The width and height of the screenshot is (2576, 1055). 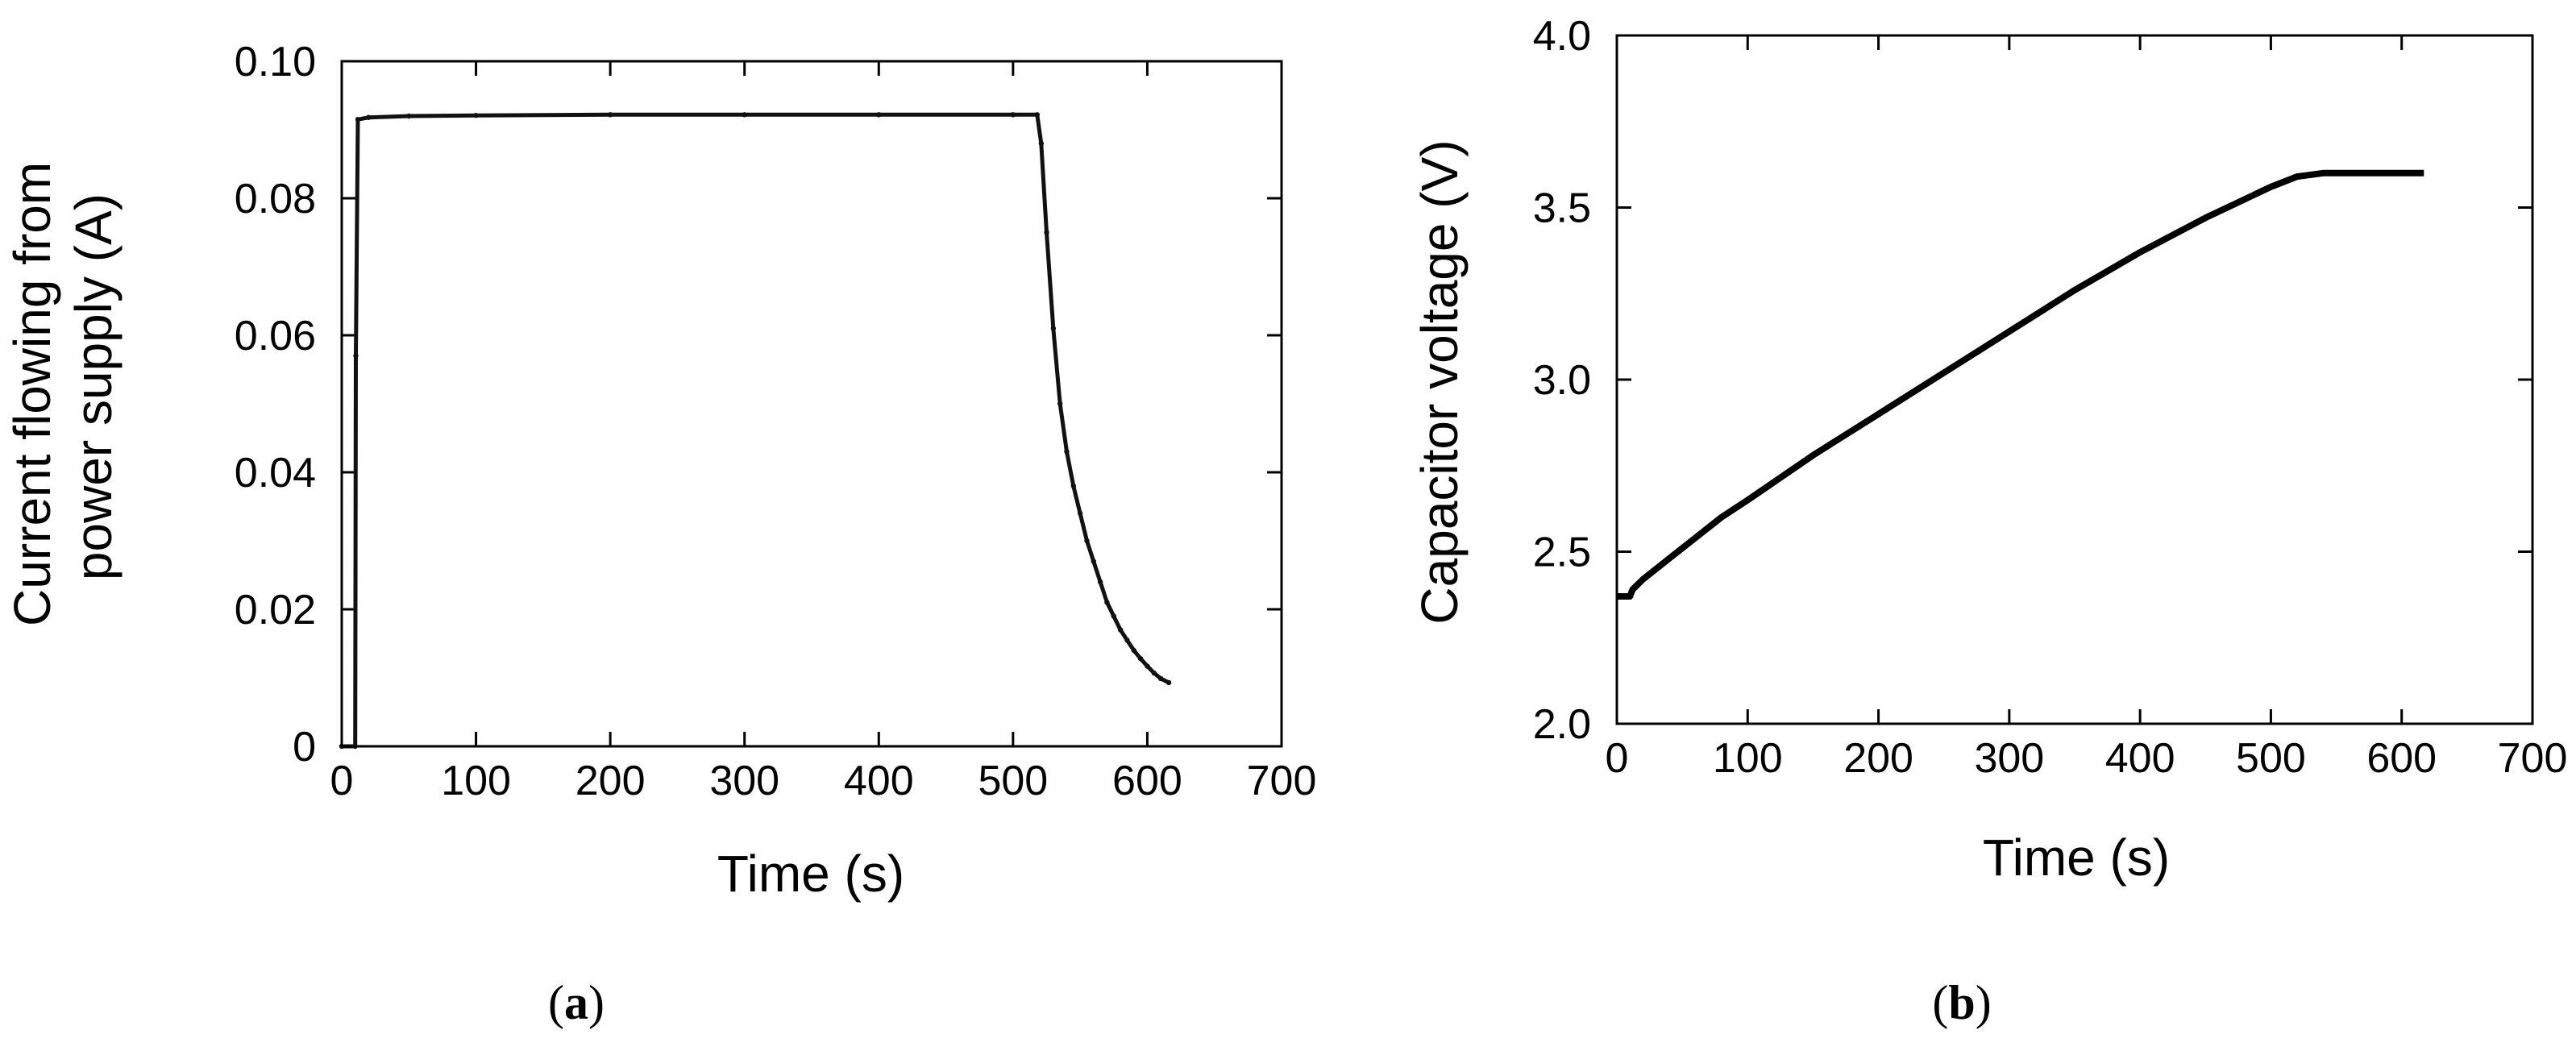 What do you see at coordinates (1562, 36) in the screenshot?
I see `panel-b-y-tick-label: 4.0` at bounding box center [1562, 36].